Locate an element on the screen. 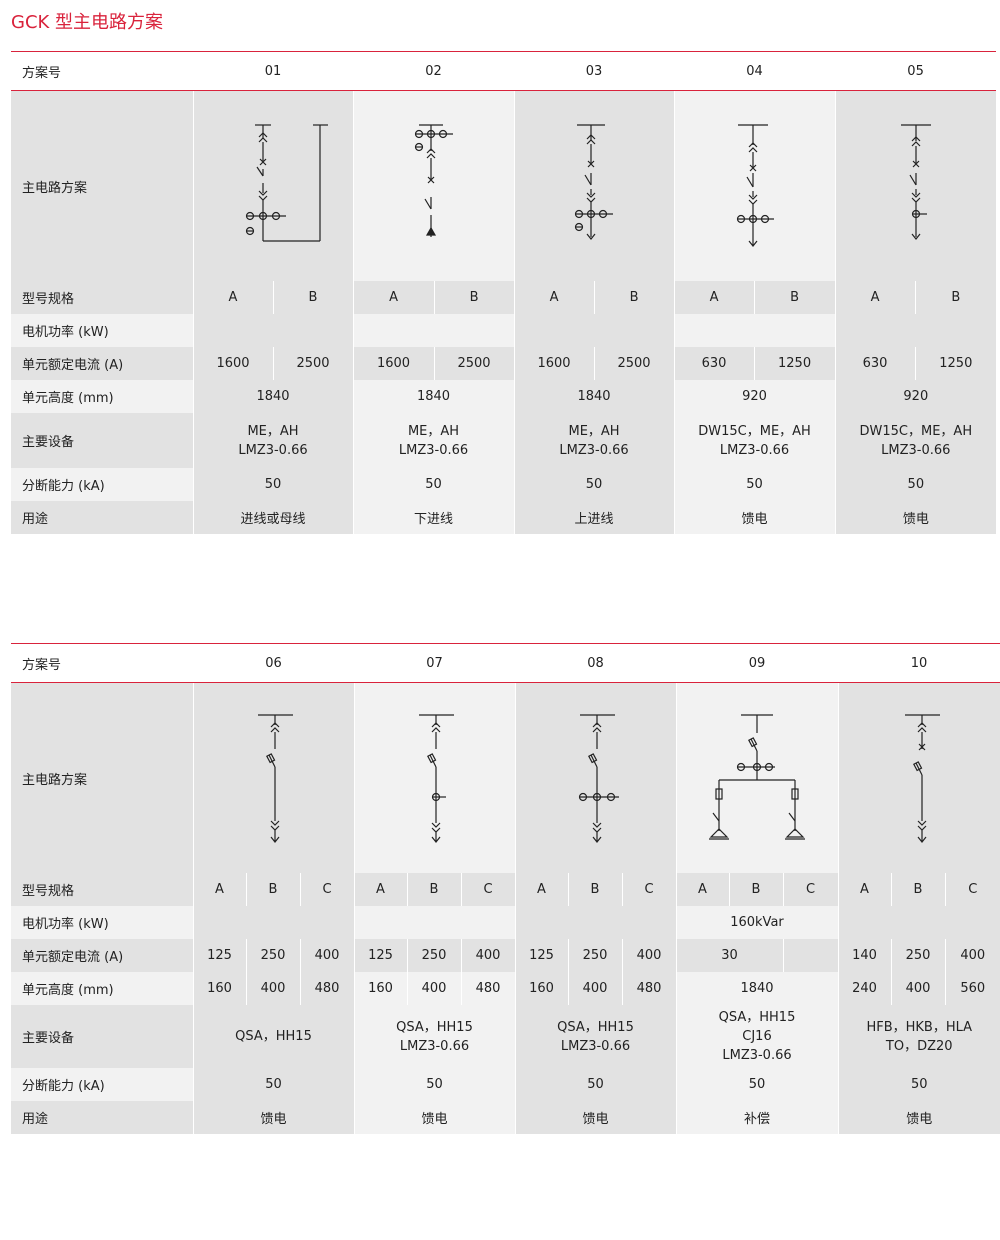 The height and width of the screenshot is (1240, 1000). unit-height-row: 单元高度 (mm) 1840 1840 1840 920 920 is located at coordinates (504, 396).